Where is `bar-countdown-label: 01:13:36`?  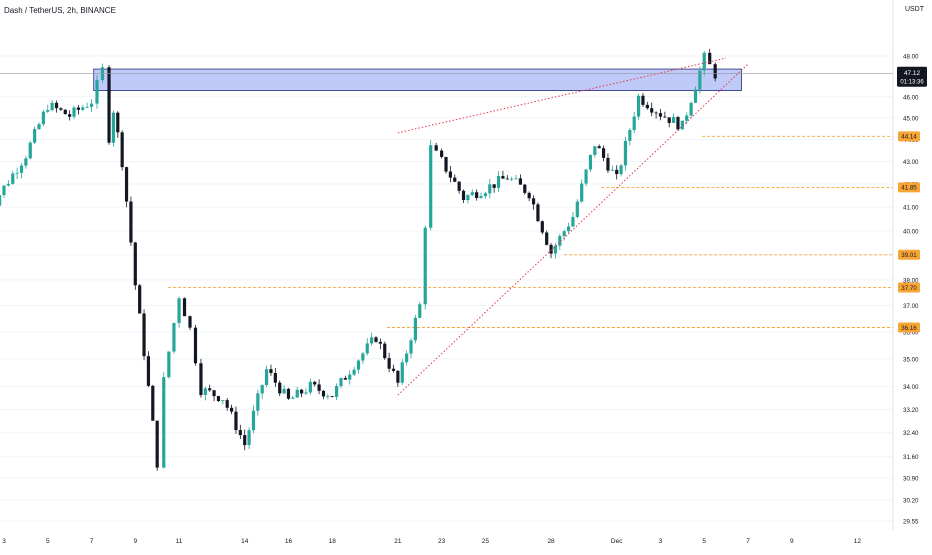
bar-countdown-label: 01:13:36 is located at coordinates (912, 83).